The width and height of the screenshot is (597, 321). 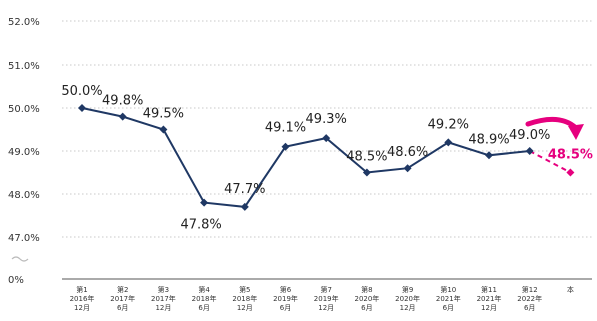 What do you see at coordinates (81, 289) in the screenshot?
I see `x-category-line: 第1` at bounding box center [81, 289].